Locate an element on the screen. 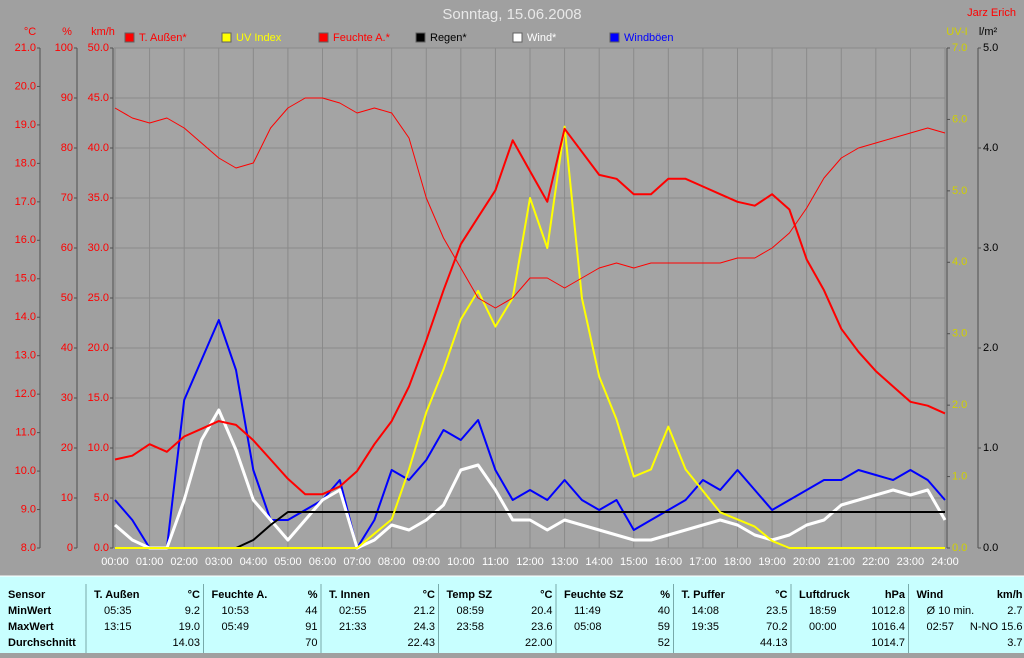  cell-value: 20.4 is located at coordinates (541, 611).